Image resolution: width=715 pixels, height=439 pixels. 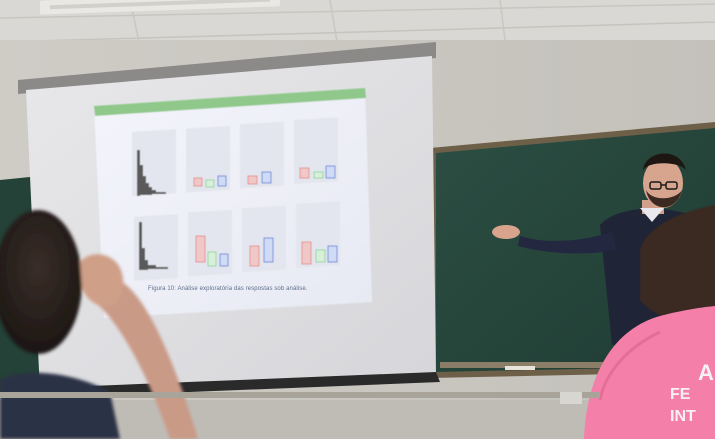 I want to click on glasses-icon, so click(x=663, y=185).